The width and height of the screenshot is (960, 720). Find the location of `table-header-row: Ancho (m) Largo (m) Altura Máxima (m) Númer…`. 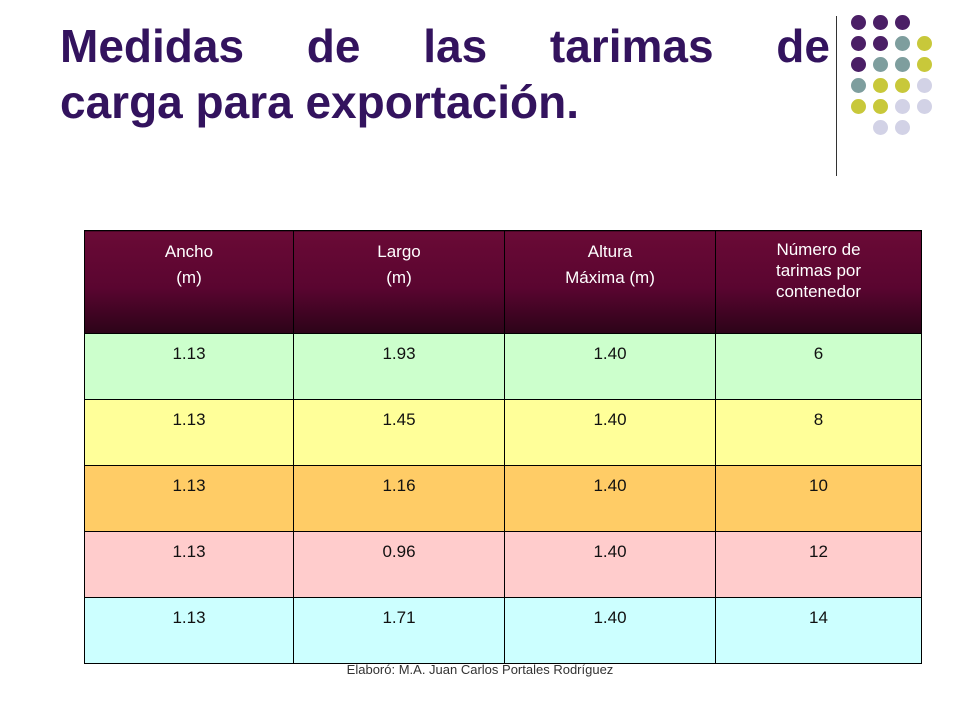

table-header-row: Ancho (m) Largo (m) Altura Máxima (m) Númer… is located at coordinates (503, 282).